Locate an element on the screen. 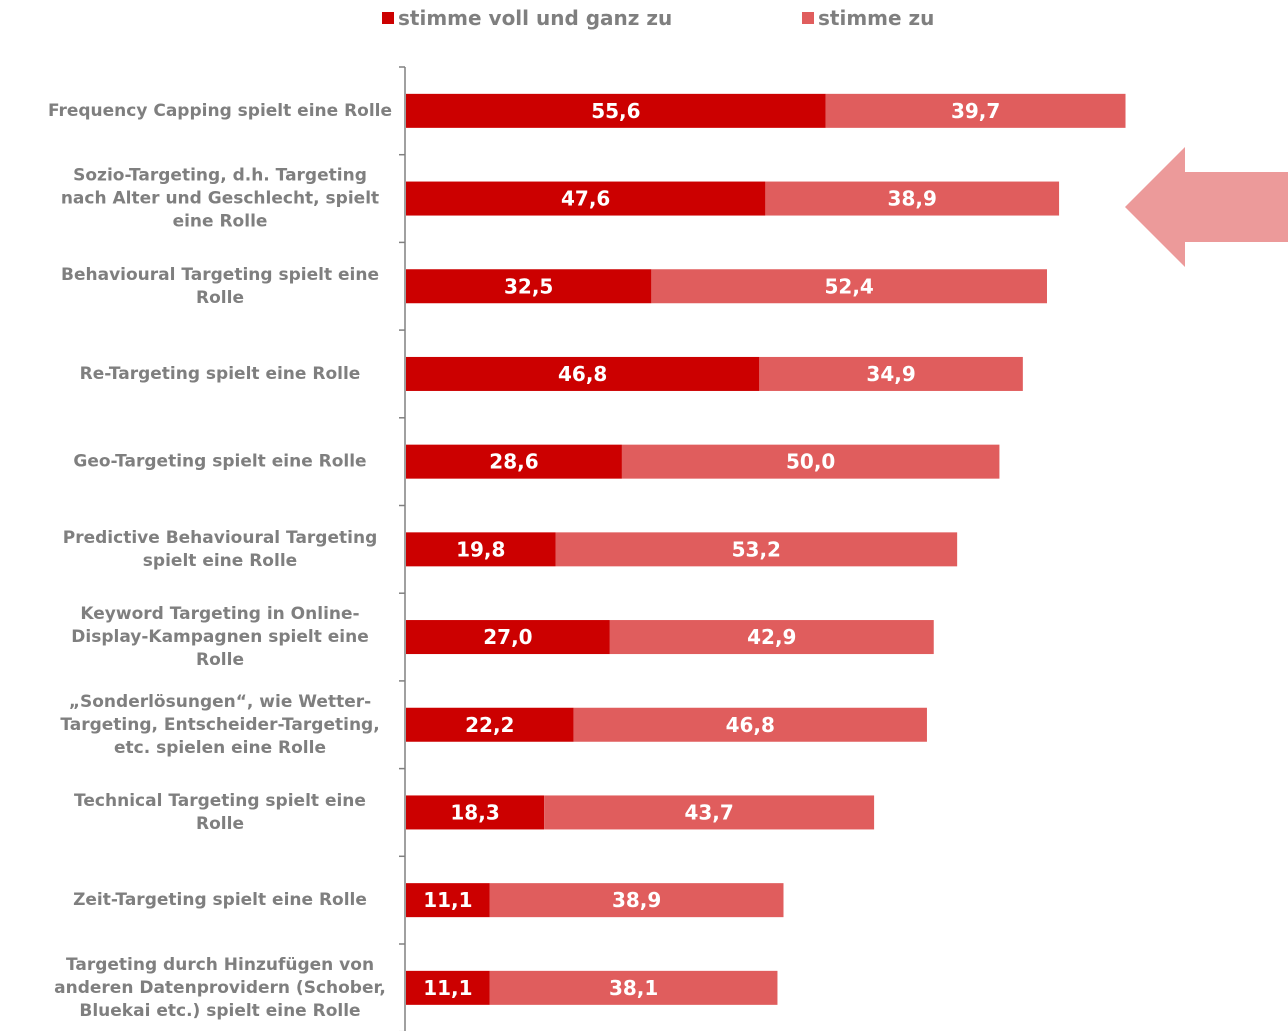 The height and width of the screenshot is (1031, 1288). data-label: 52,4 is located at coordinates (849, 286).